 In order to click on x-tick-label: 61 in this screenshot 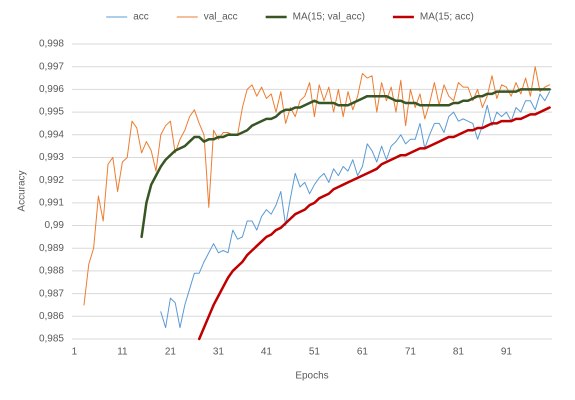, I will do `click(363, 352)`.